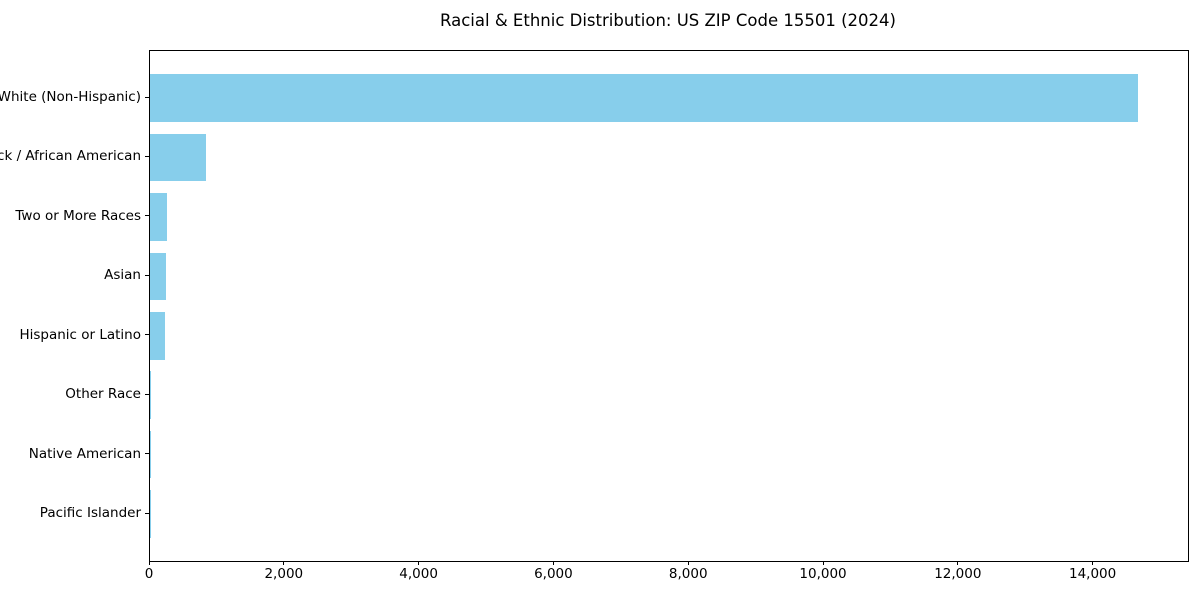  What do you see at coordinates (70, 97) in the screenshot?
I see `y-tick-label: White (Non-Hispanic)` at bounding box center [70, 97].